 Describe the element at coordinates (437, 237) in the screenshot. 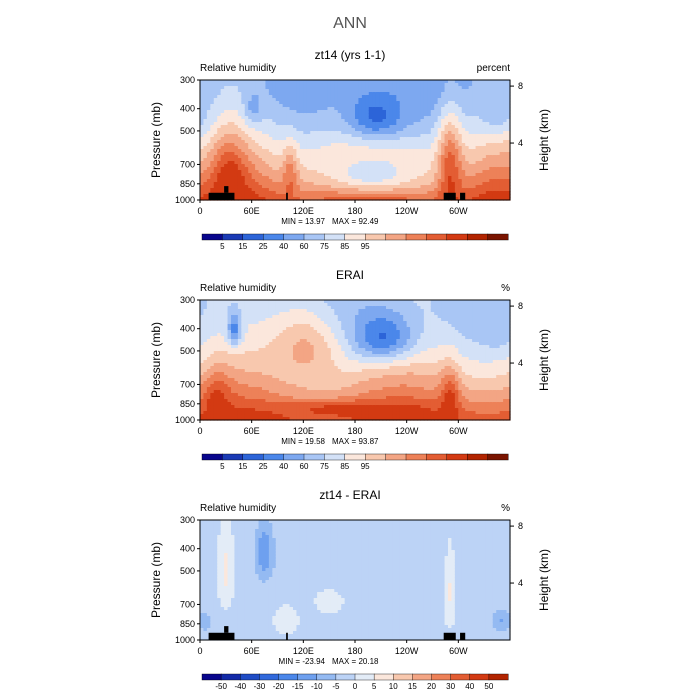

I see `colorbar-swatch` at that location.